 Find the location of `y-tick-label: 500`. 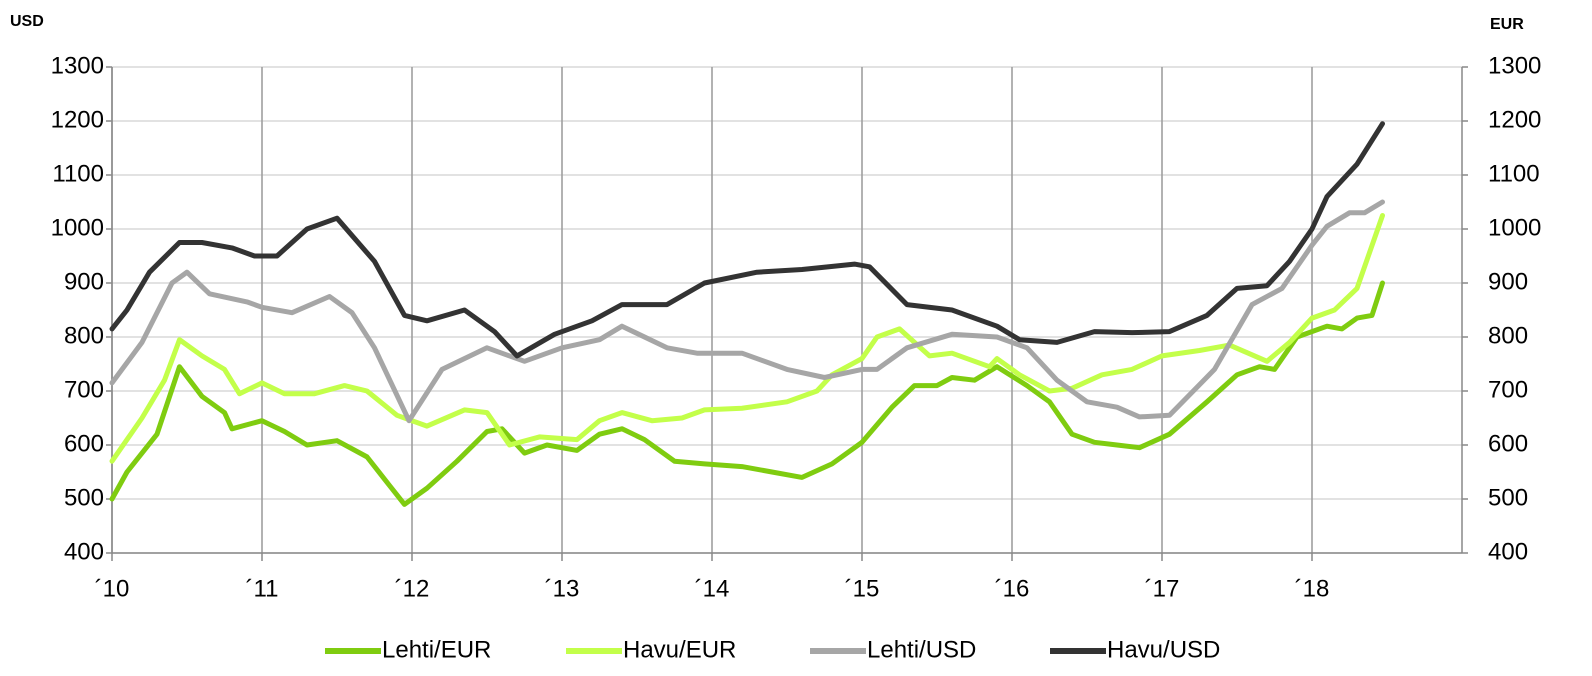

y-tick-label: 500 is located at coordinates (84, 497).